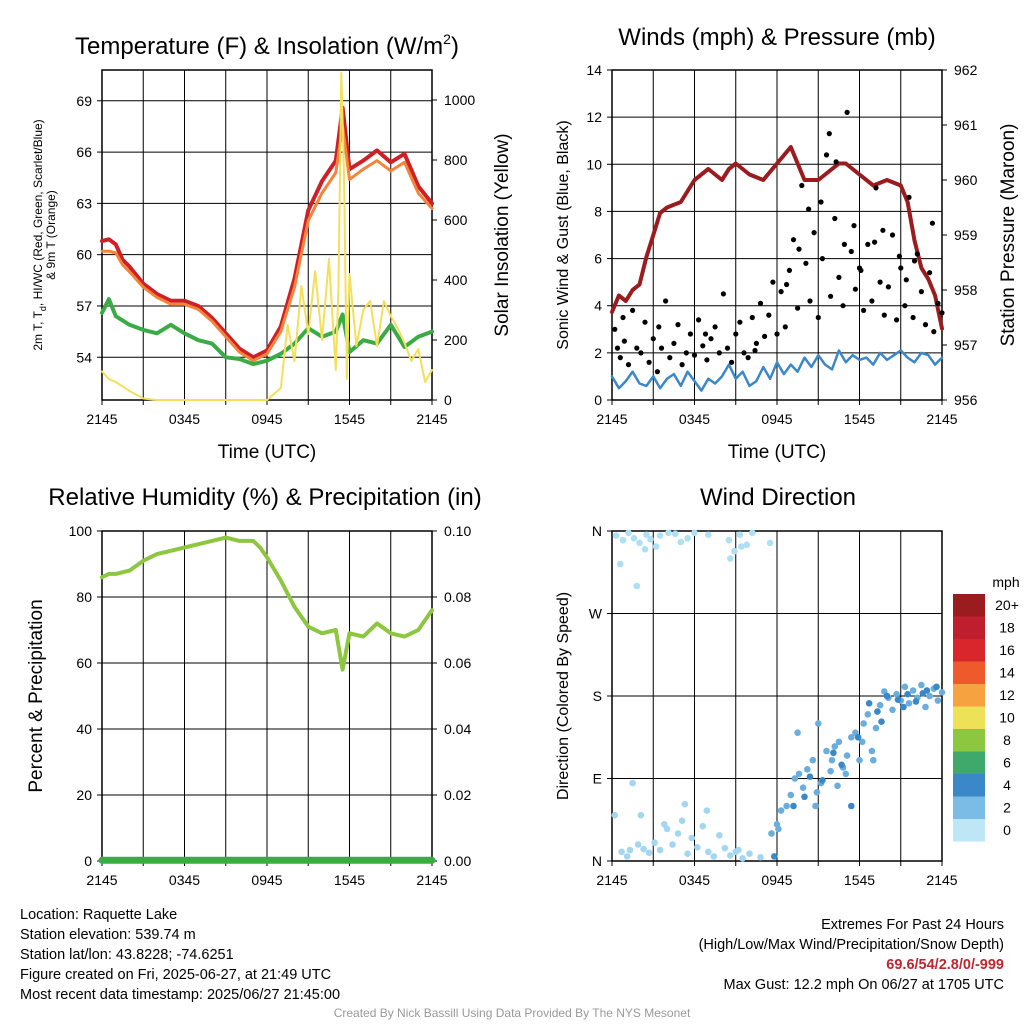 This screenshot has width=1024, height=1024. Describe the element at coordinates (81, 531) in the screenshot. I see `rh-ytick-label: 100` at that location.